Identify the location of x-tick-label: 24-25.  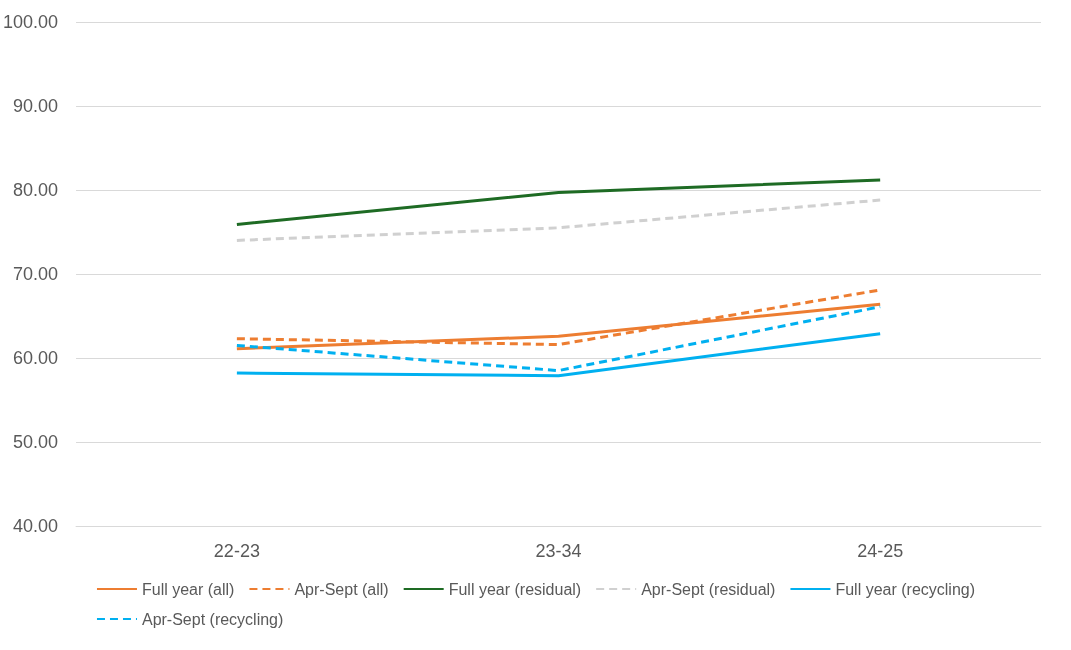
(880, 551).